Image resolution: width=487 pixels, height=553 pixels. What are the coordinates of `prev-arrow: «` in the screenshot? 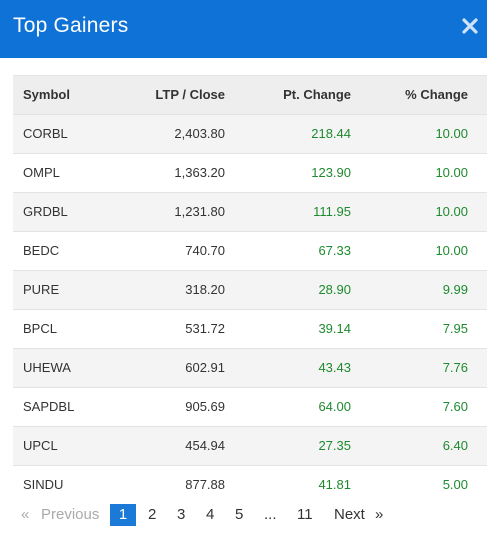 It's located at (25, 514).